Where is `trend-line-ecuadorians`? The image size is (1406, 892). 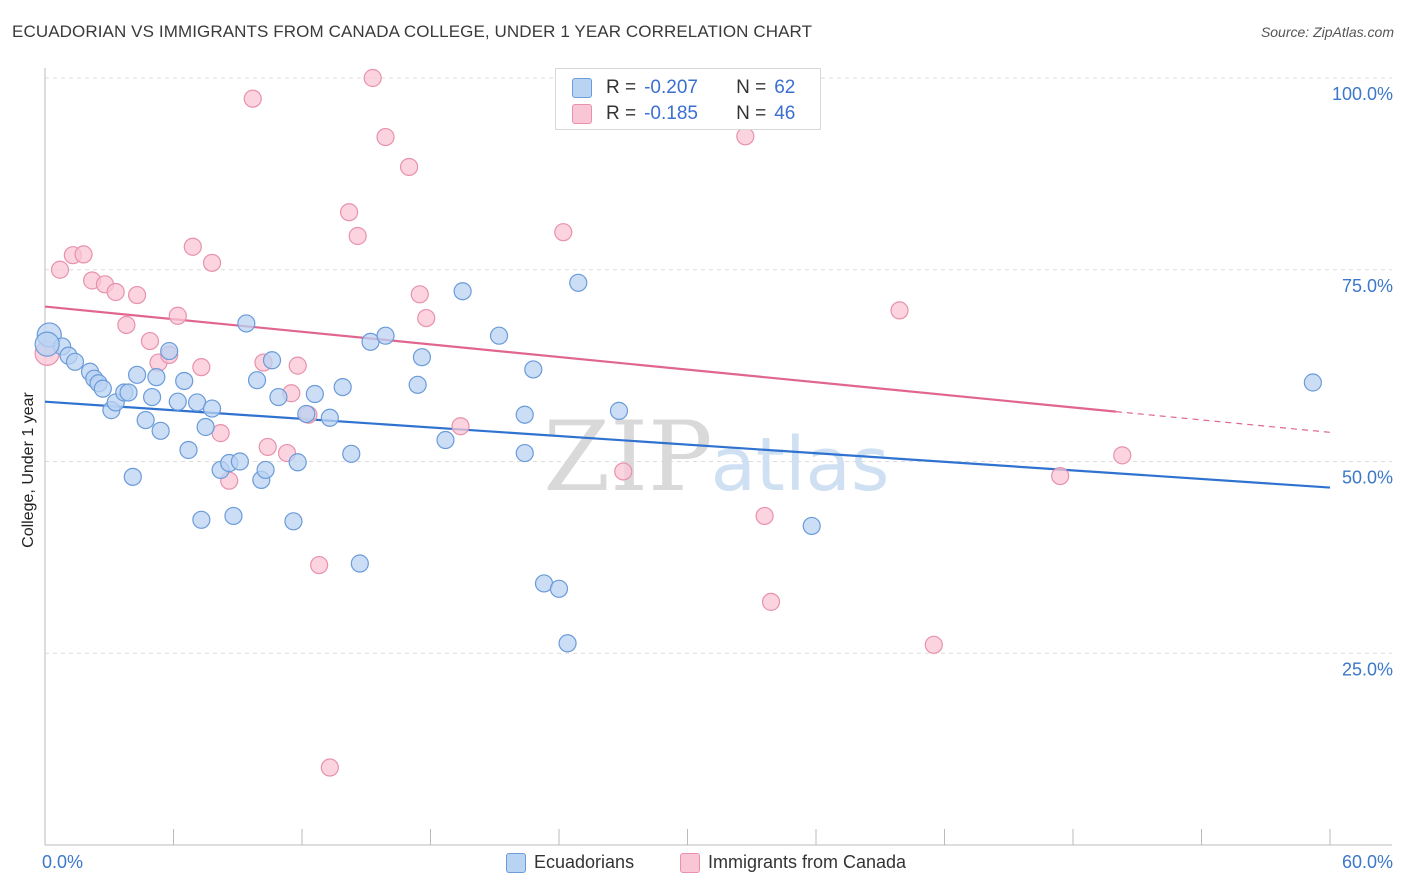 trend-line-ecuadorians is located at coordinates (687, 444).